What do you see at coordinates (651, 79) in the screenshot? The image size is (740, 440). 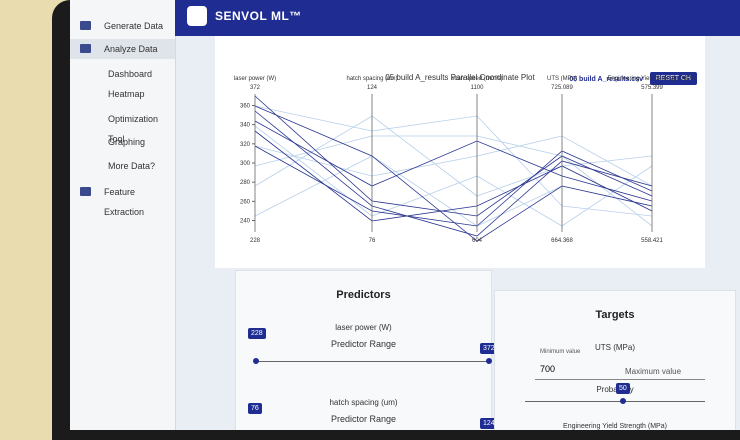 I see `axis-label: Engineering Yield Strength (MPa)` at bounding box center [651, 79].